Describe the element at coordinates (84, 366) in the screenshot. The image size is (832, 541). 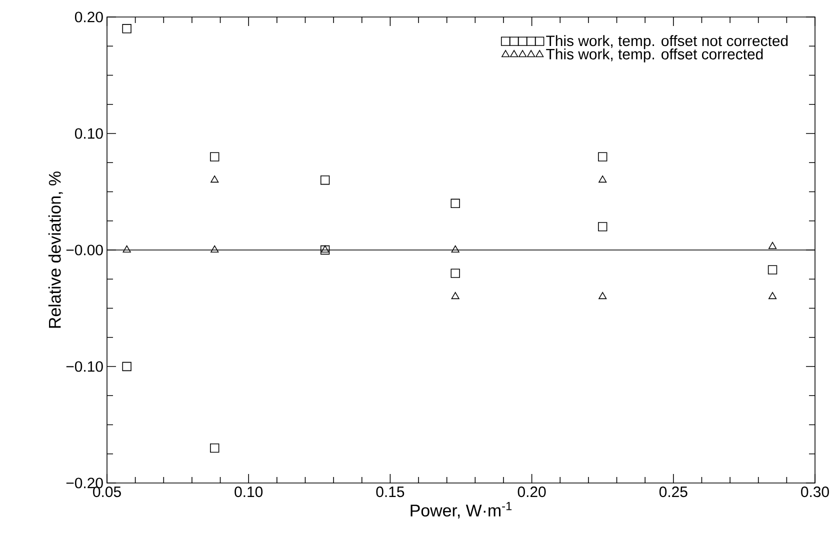
I see `y-tick-label: −0.10` at that location.